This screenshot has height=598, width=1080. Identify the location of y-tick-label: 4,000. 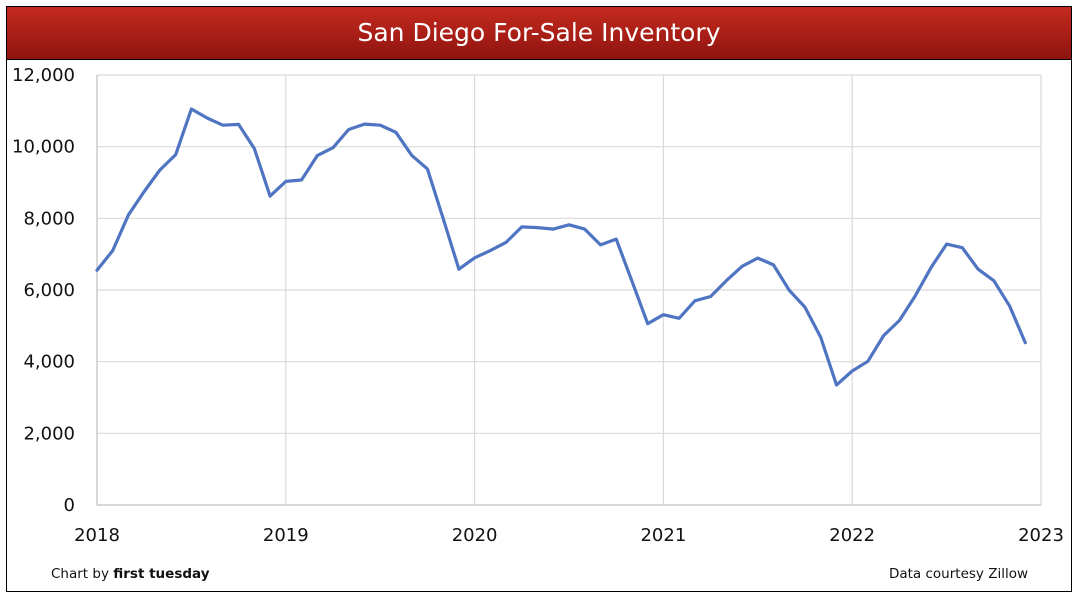
(49, 362).